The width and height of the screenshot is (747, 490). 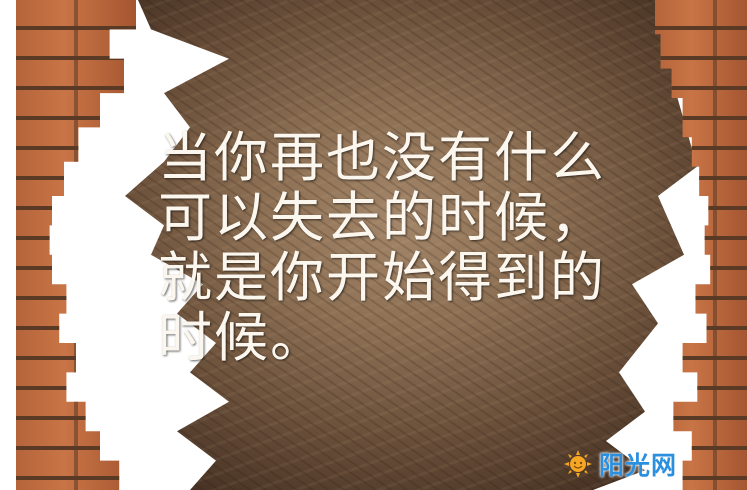 What do you see at coordinates (242, 337) in the screenshot?
I see `quote-line: 时候。` at bounding box center [242, 337].